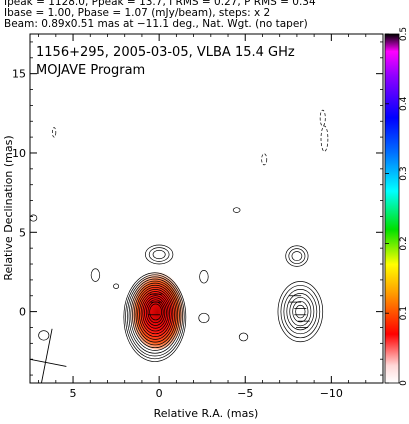 Image resolution: width=409 pixels, height=424 pixels. I want to click on x-tick-label: 0, so click(159, 393).